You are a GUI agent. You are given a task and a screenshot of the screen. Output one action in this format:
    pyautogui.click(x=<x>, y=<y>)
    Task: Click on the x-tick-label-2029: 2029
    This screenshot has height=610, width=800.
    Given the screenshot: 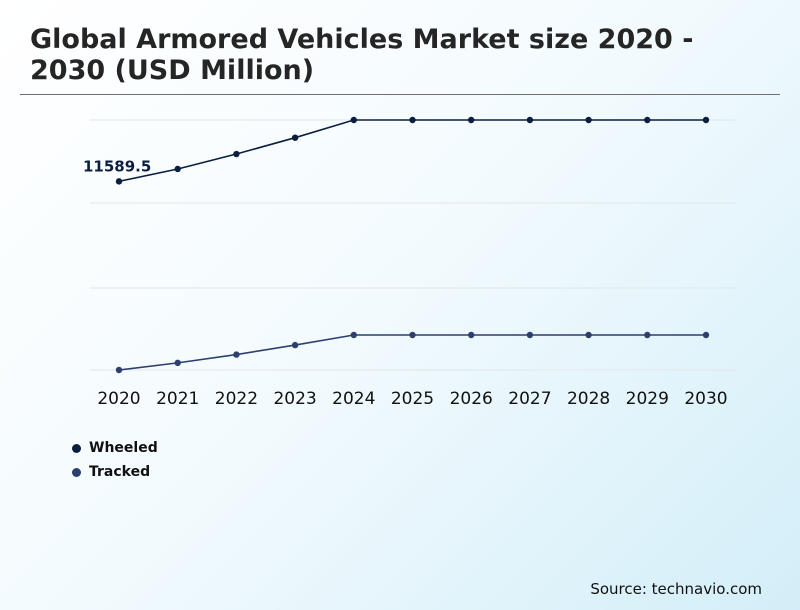 What is the action you would take?
    pyautogui.click(x=647, y=399)
    